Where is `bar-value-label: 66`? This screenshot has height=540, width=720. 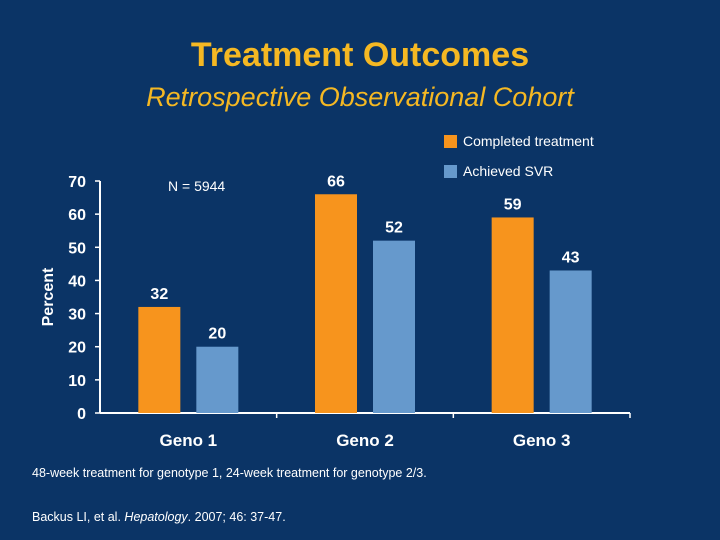
bar-value-label: 66 is located at coordinates (336, 181).